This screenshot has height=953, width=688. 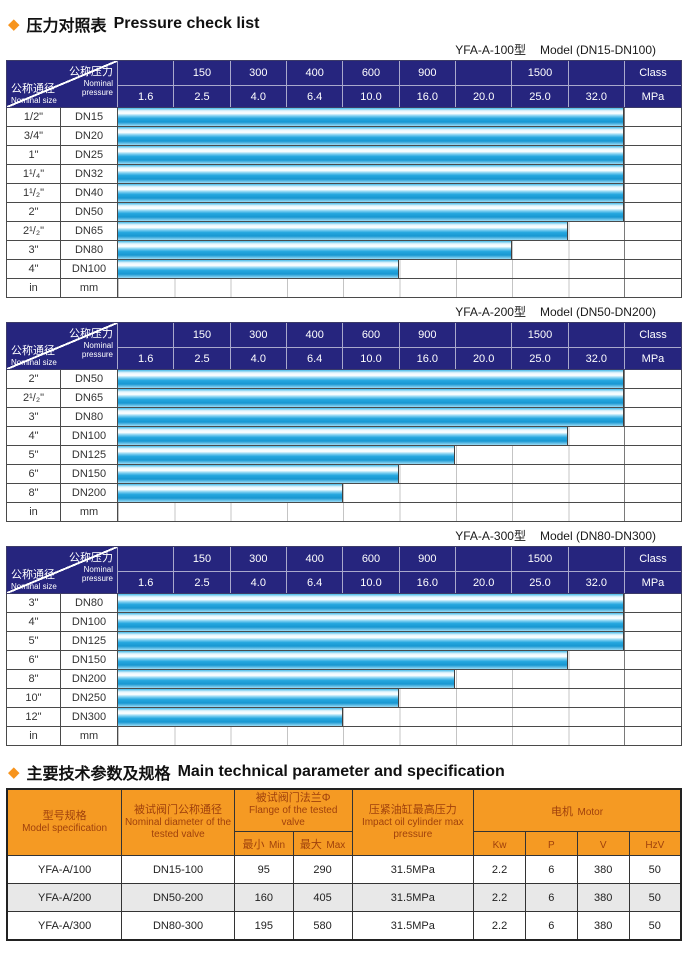 I want to click on header-class-cell: 1500, so click(x=539, y=335).